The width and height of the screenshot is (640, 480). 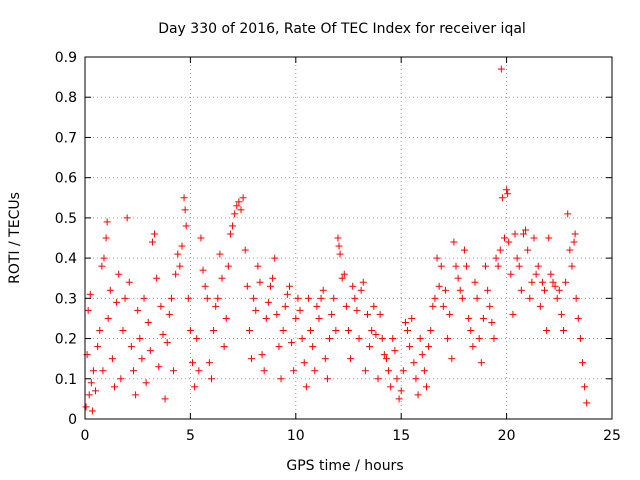 I want to click on x-tick-label: 0, so click(x=85, y=436).